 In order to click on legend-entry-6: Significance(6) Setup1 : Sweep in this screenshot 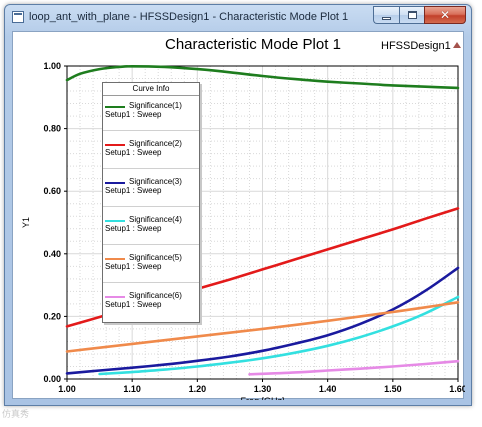, I will do `click(151, 304)`.